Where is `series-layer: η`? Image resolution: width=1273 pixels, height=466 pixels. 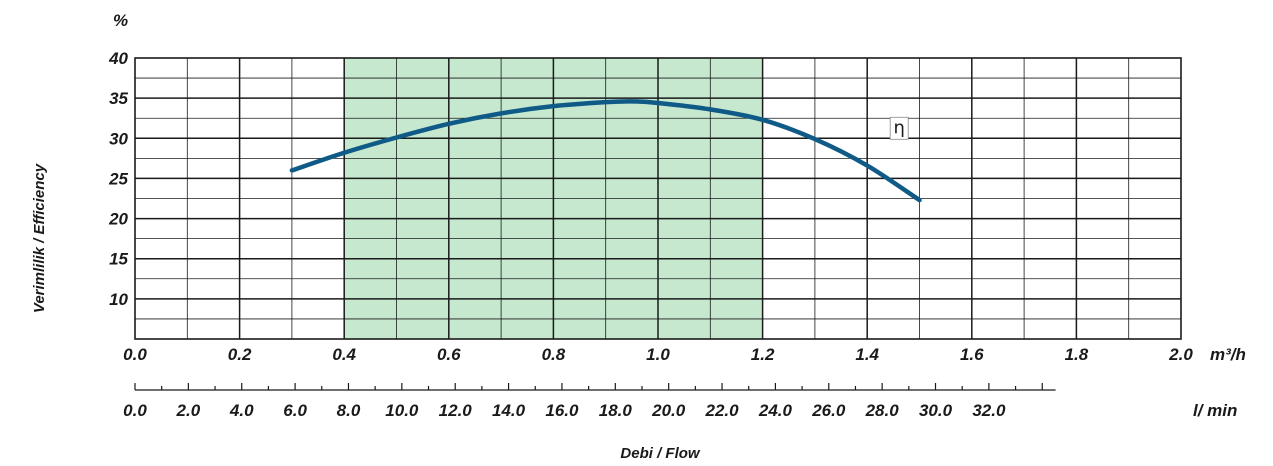 series-layer: η is located at coordinates (605, 151).